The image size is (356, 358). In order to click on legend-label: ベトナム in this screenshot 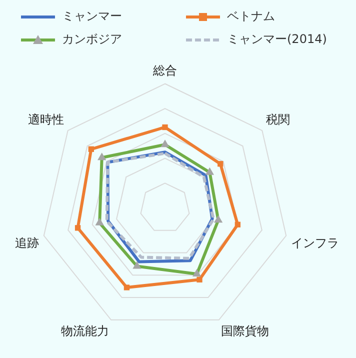, I will do `click(251, 16)`.